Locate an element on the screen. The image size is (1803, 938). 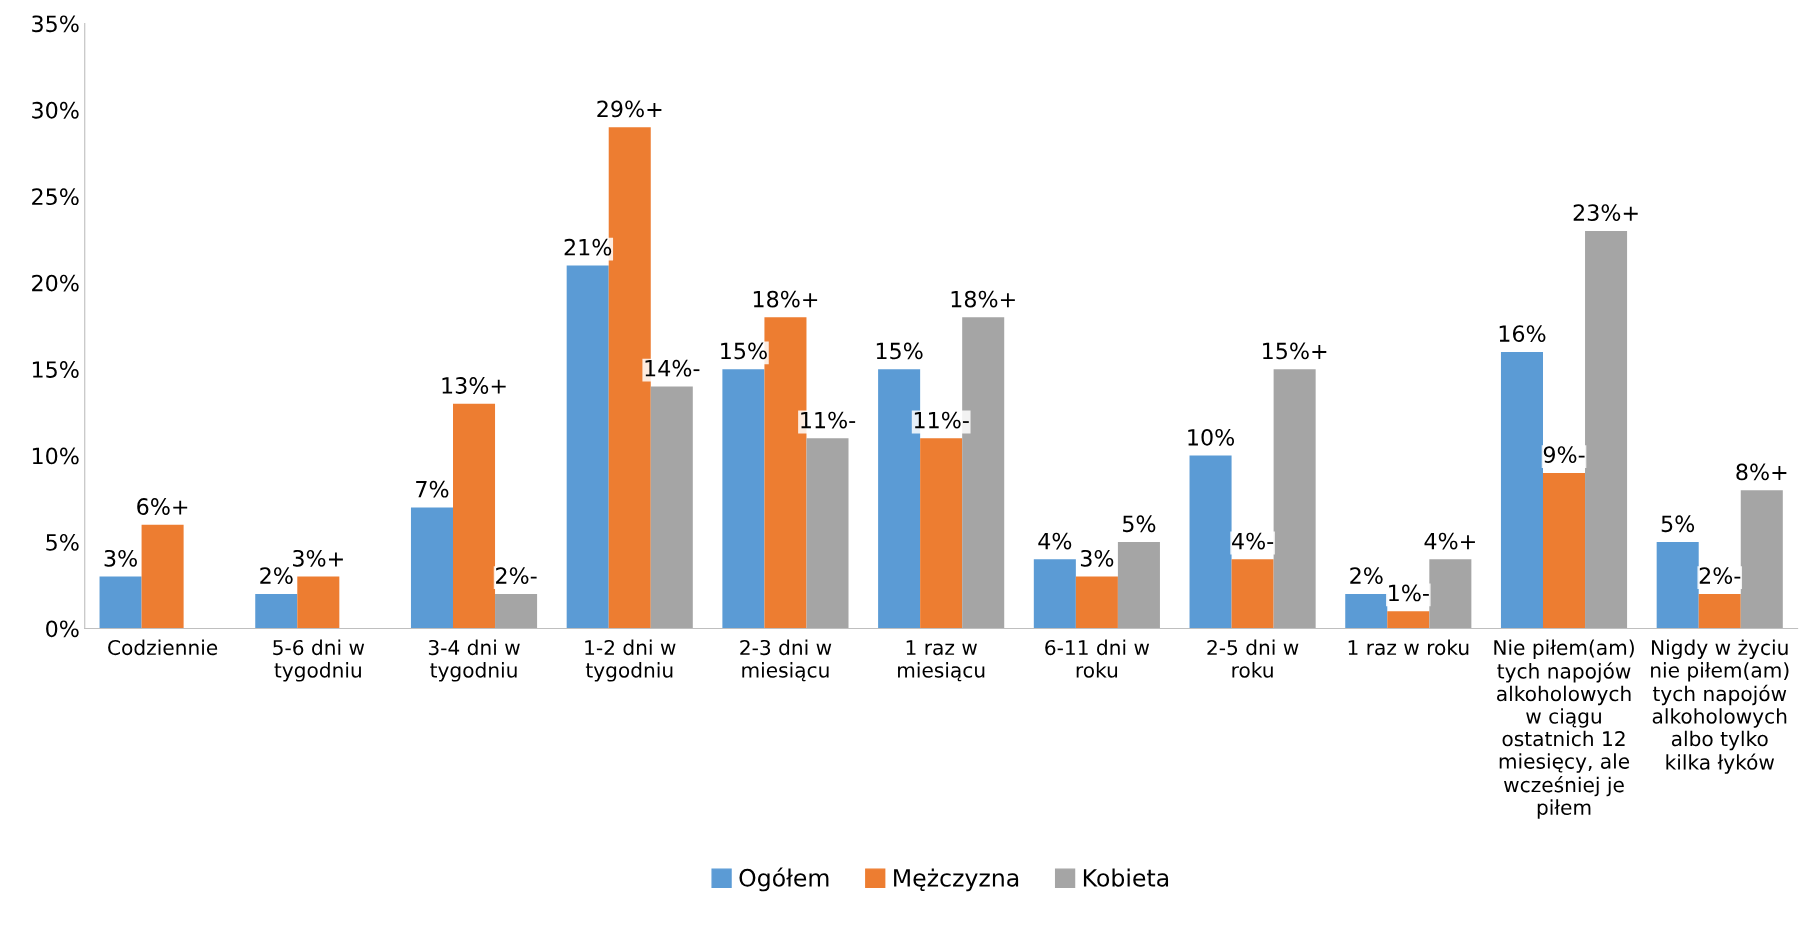
data-label: 4% is located at coordinates (1055, 541).